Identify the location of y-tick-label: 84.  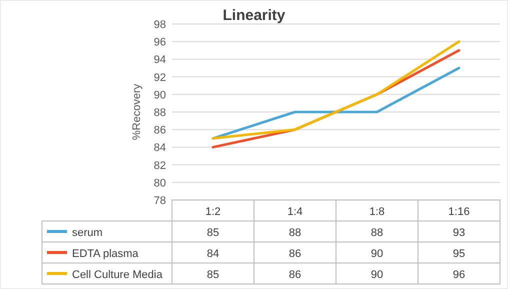
(160, 148).